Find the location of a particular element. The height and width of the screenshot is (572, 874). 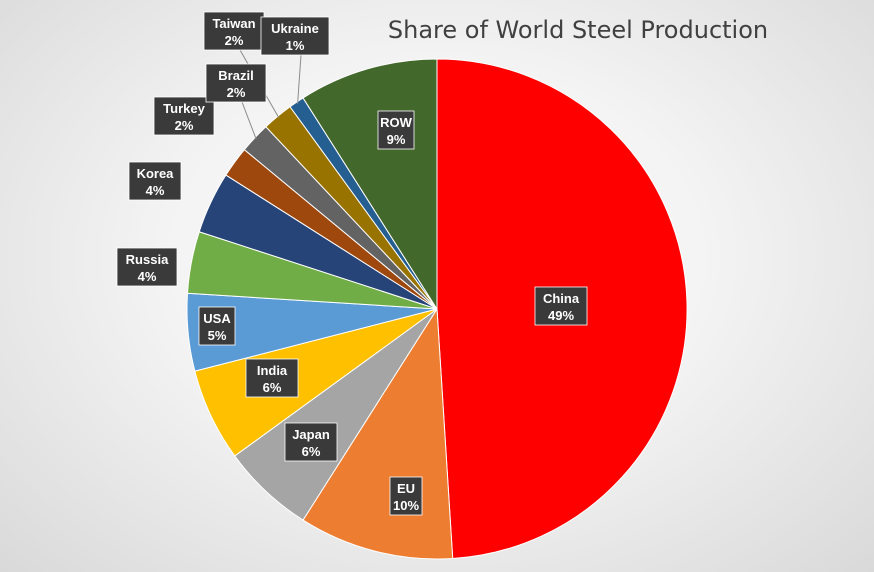

data-label-category: Turkey is located at coordinates (184, 108).